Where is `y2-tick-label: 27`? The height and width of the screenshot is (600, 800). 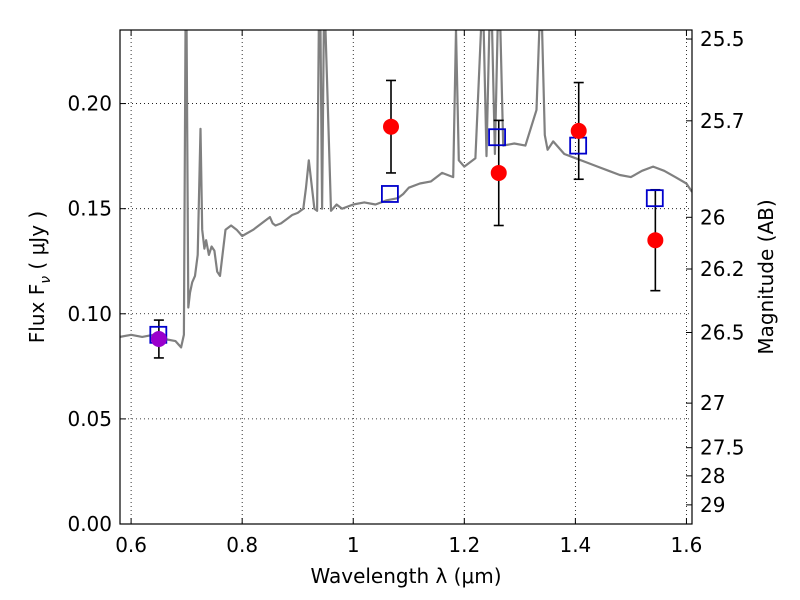
y2-tick-label: 27 is located at coordinates (712, 403).